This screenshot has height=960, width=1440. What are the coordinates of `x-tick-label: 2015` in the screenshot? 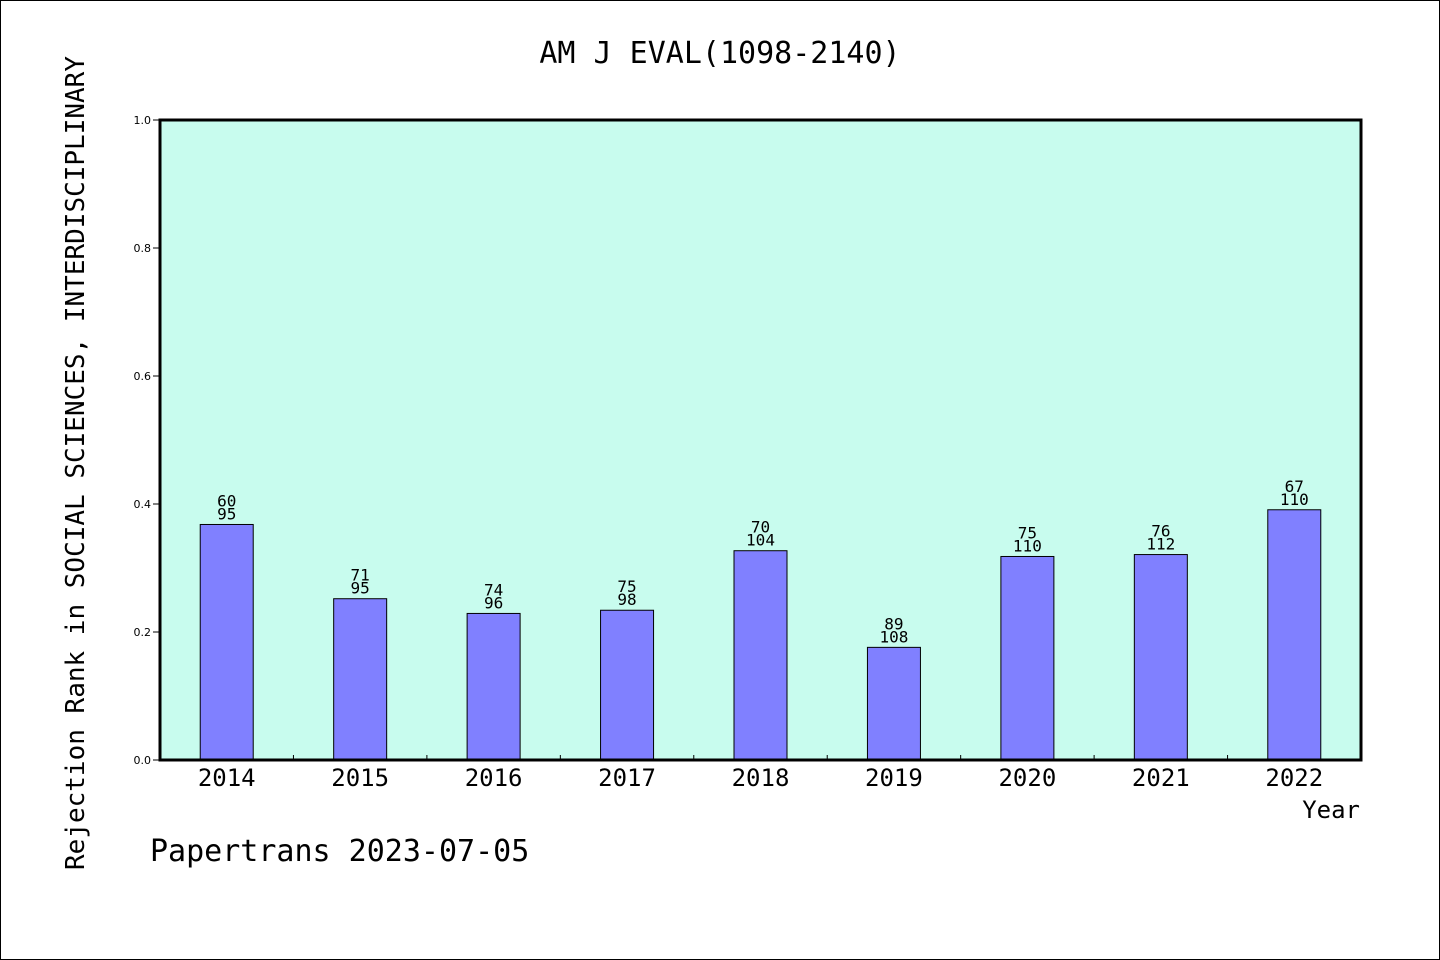 It's located at (360, 778).